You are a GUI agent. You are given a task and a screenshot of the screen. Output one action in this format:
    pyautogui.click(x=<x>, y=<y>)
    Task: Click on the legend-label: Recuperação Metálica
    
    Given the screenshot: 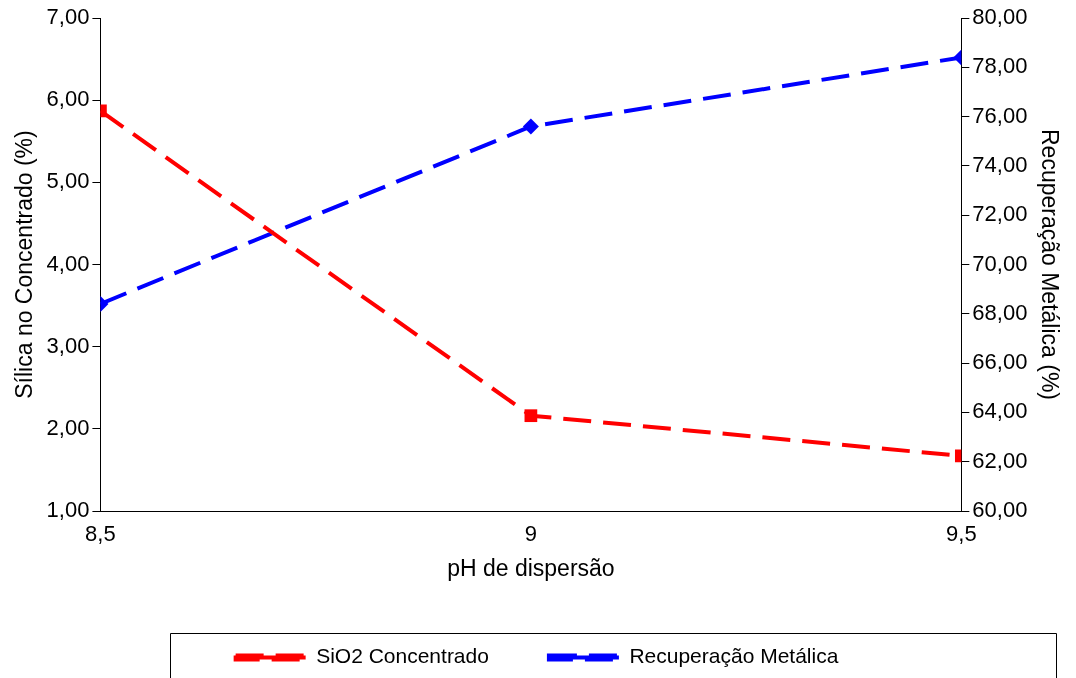 What is the action you would take?
    pyautogui.click(x=734, y=656)
    